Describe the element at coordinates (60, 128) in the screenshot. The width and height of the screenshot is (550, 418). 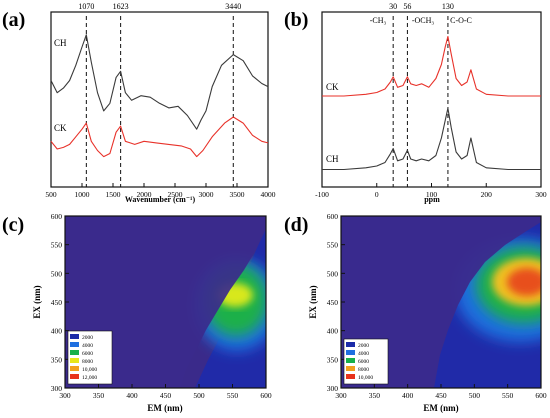
I see `series-label-ck-a: CK` at that location.